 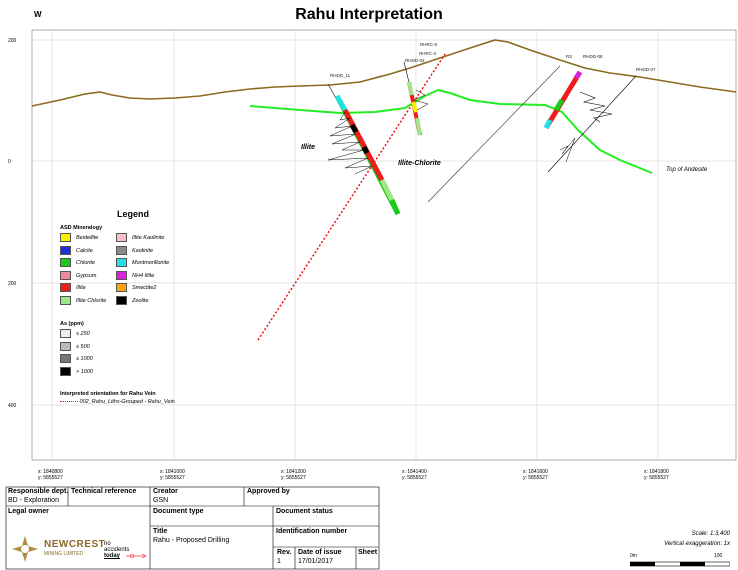 I want to click on no-accidents-line2: accidents, so click(x=117, y=550).